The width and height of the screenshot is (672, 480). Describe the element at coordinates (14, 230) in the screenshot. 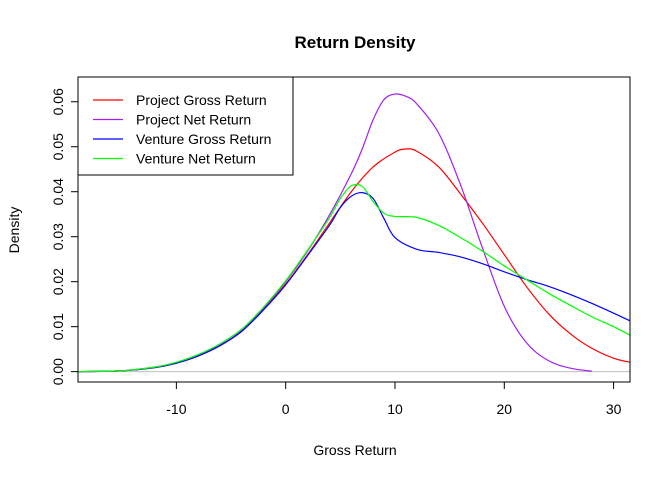

I see `y-axis-label: Density` at that location.